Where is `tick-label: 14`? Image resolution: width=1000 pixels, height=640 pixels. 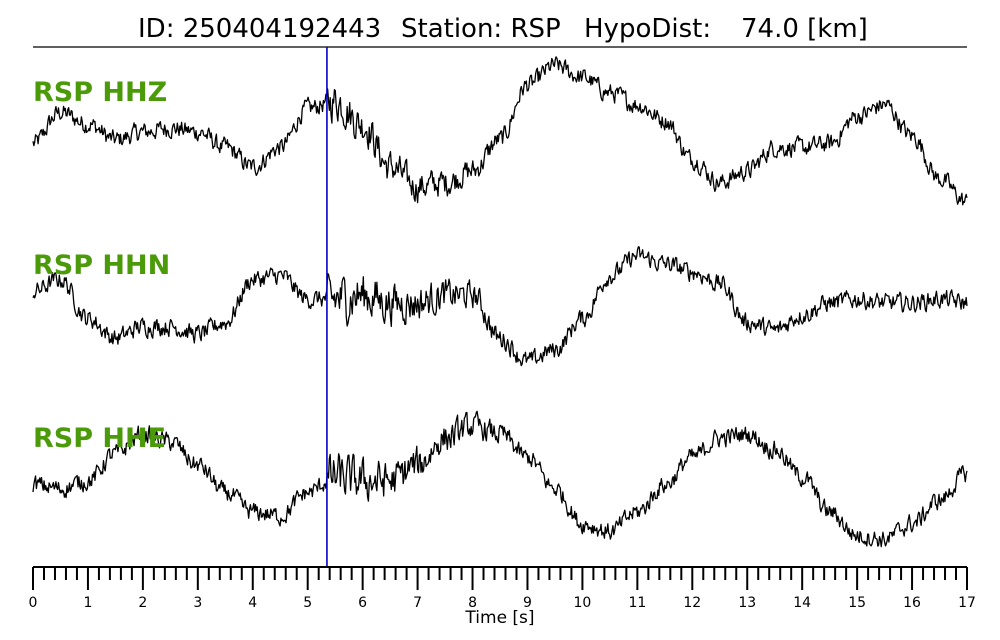 tick-label: 14 is located at coordinates (802, 603).